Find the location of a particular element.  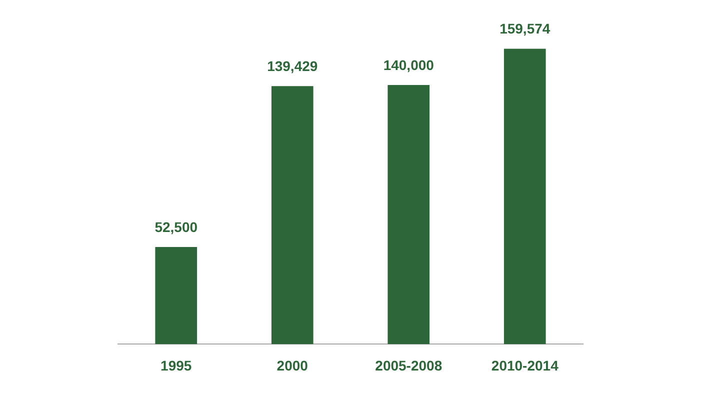

x-tick-label: 1995 is located at coordinates (176, 365).